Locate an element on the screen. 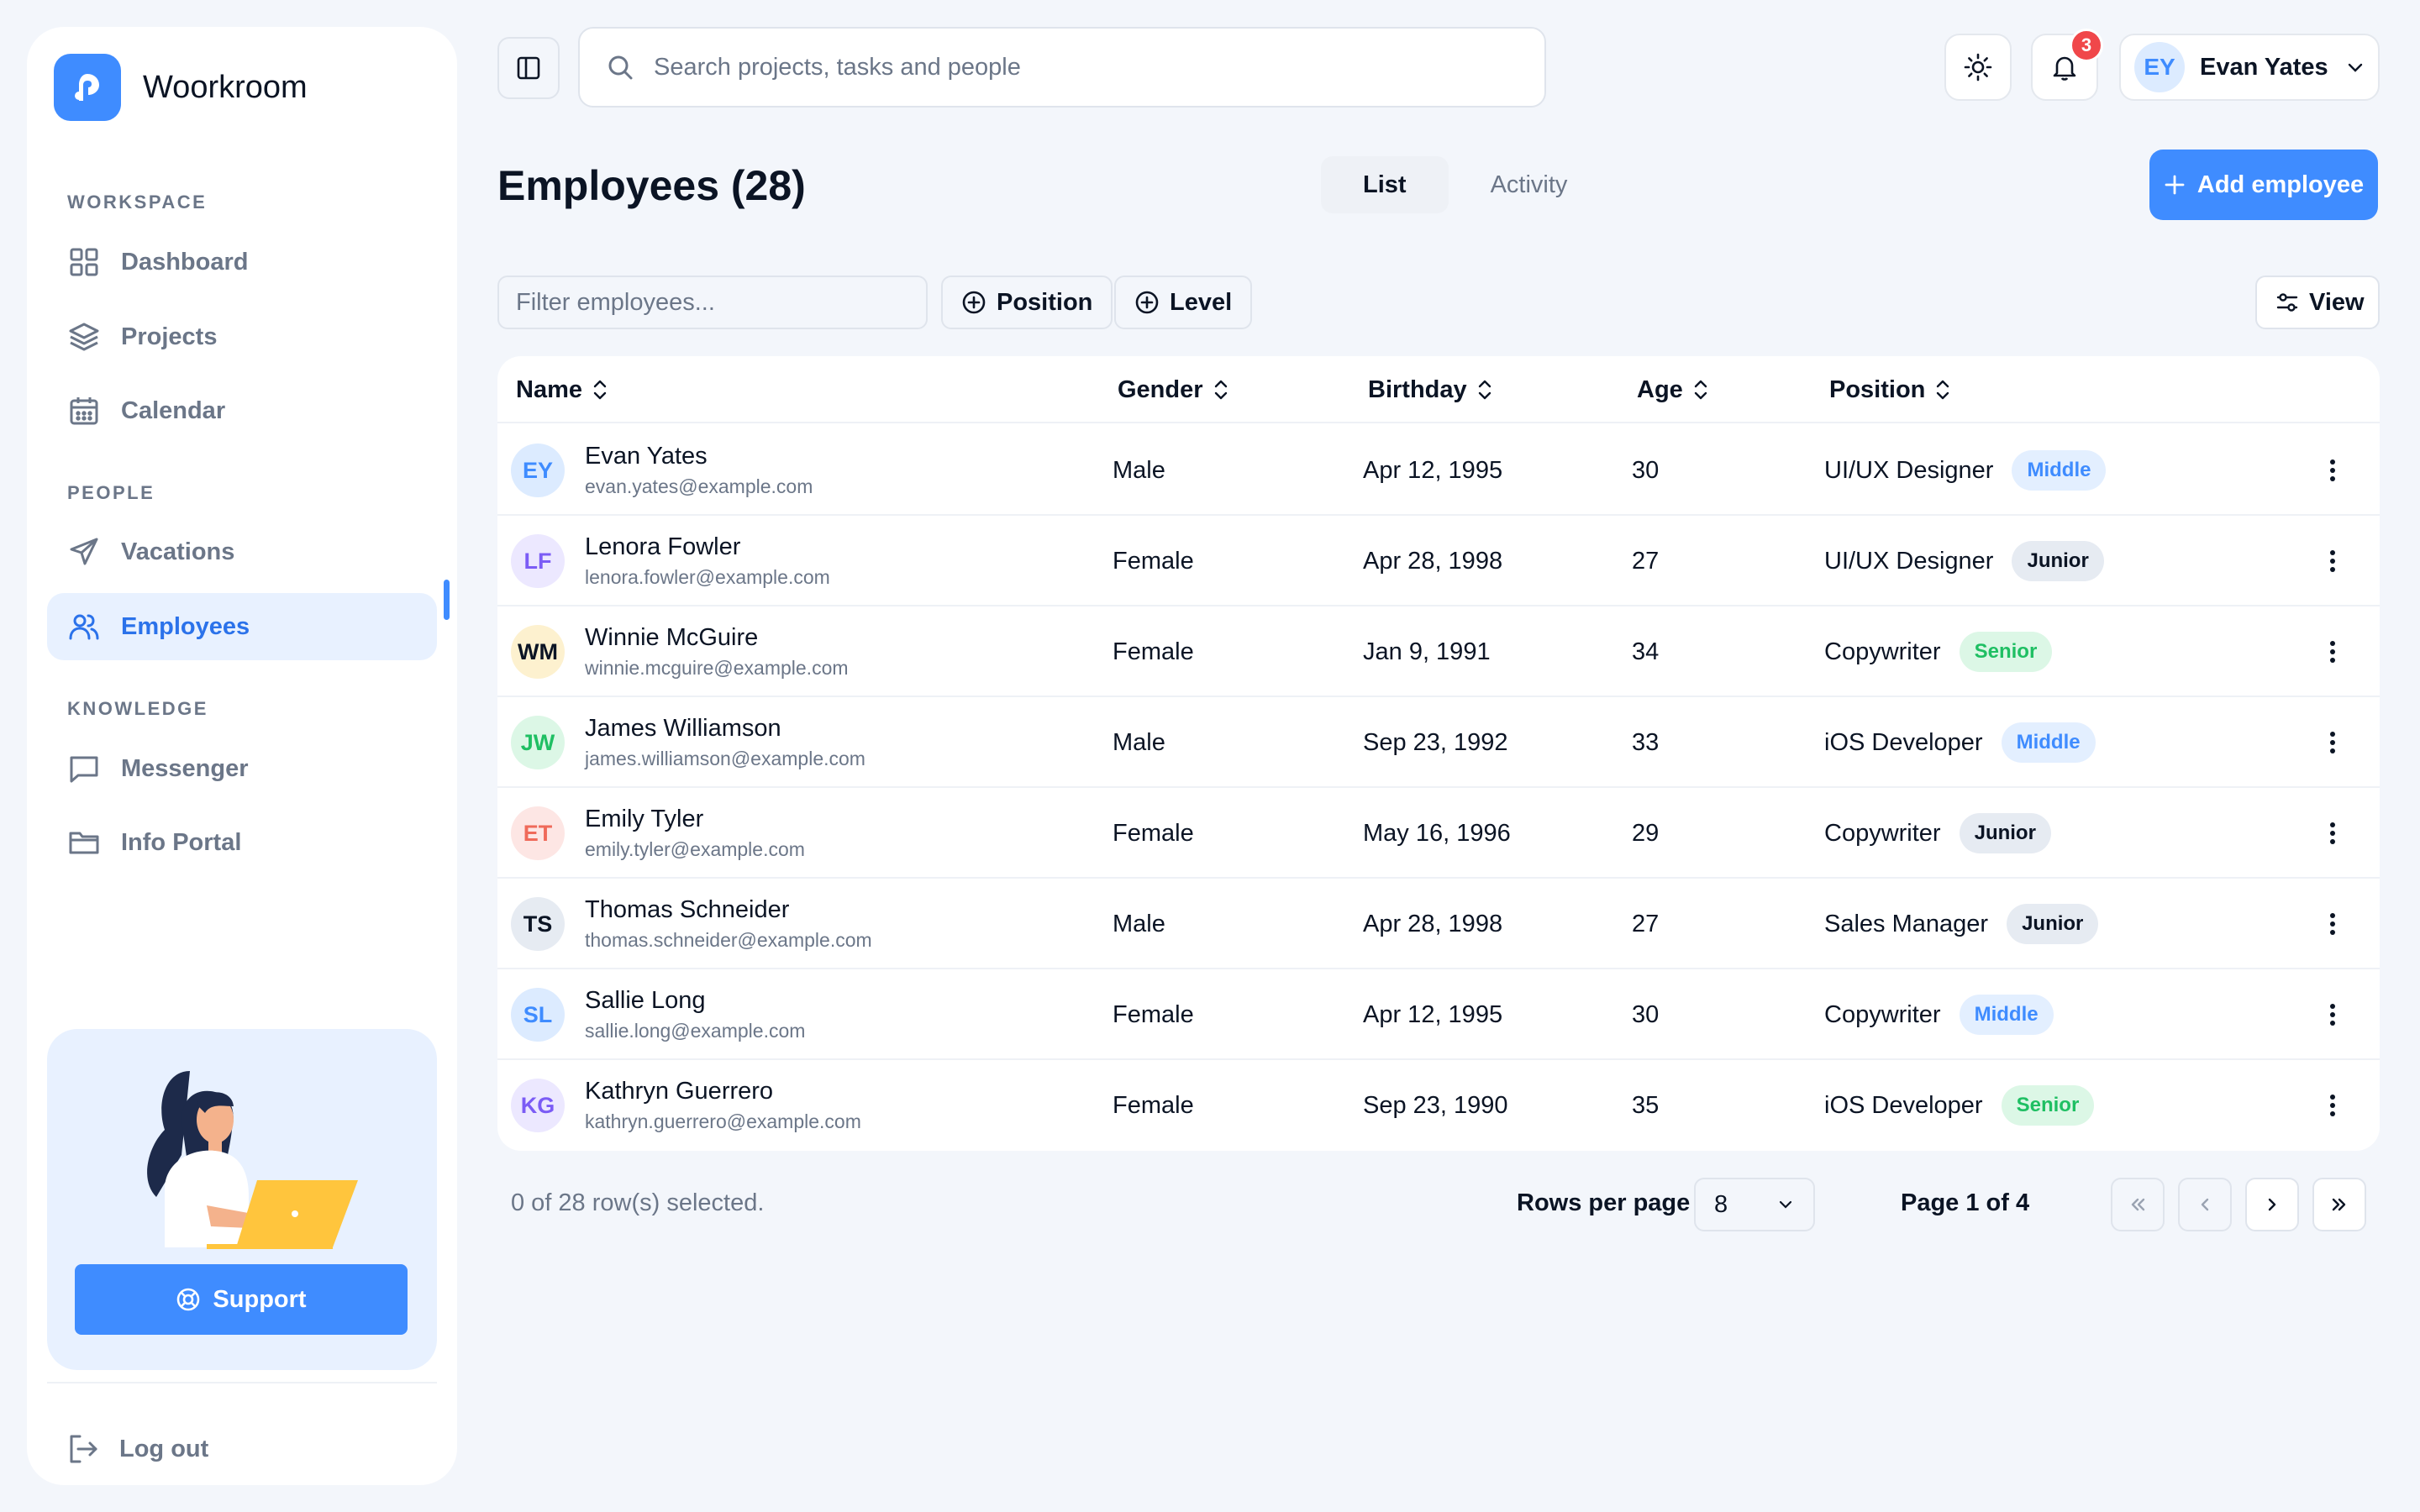  sidebar-toggle-icon is located at coordinates (528, 68).